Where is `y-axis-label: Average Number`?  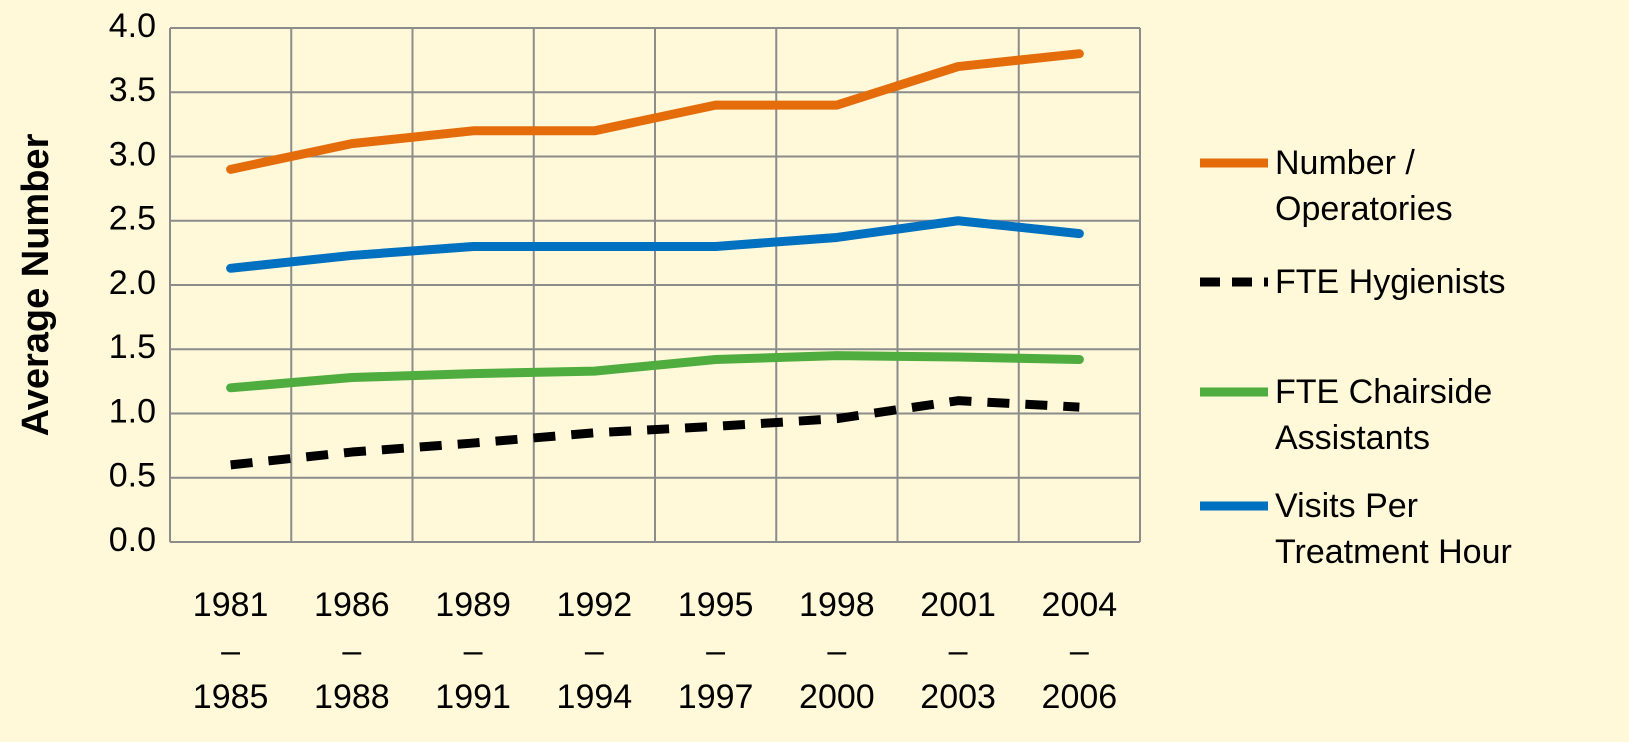 y-axis-label: Average Number is located at coordinates (36, 284).